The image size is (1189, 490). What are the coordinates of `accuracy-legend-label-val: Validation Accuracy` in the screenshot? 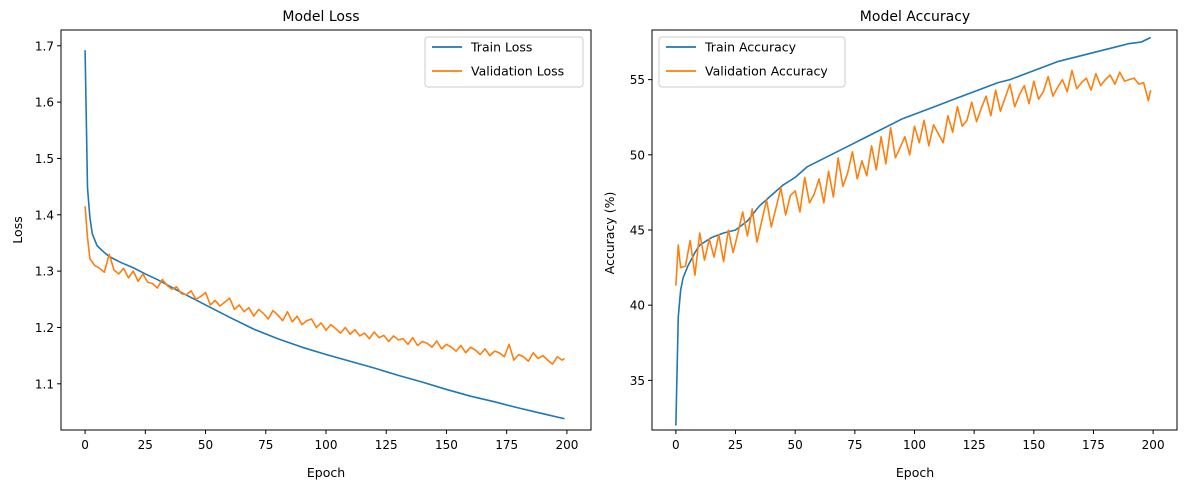 It's located at (766, 71).